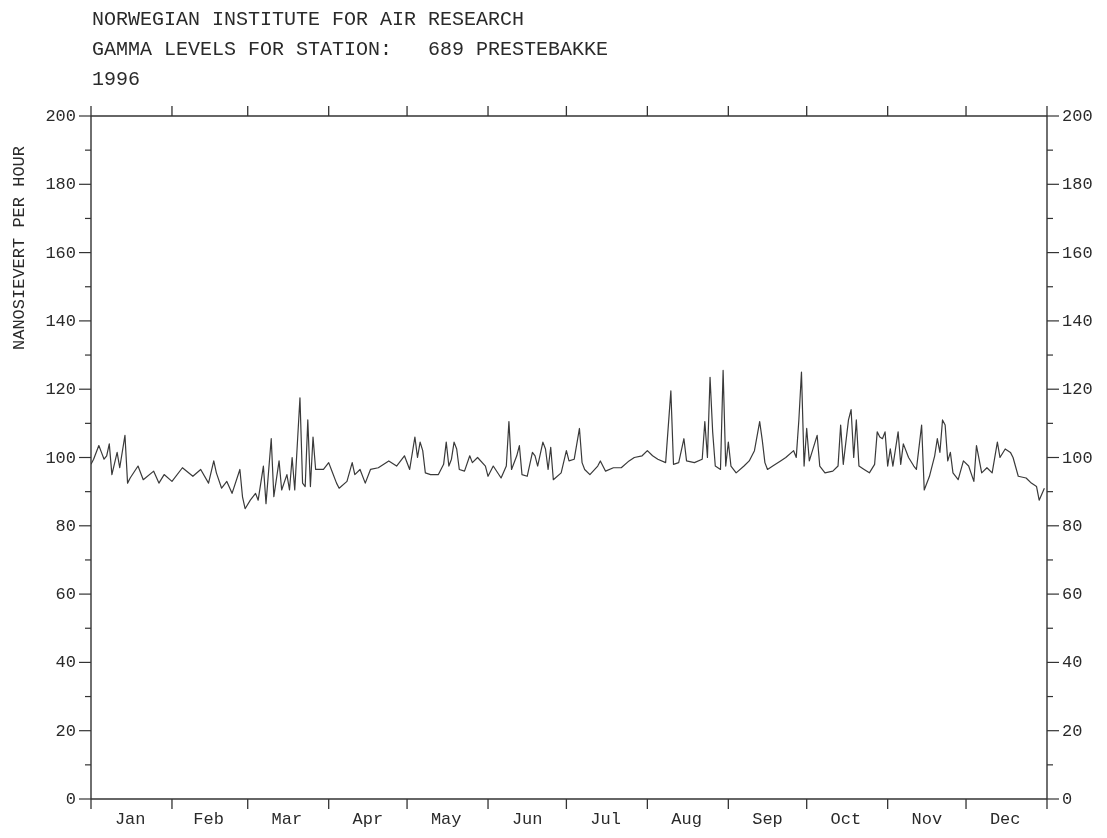 The image size is (1107, 838). What do you see at coordinates (60, 321) in the screenshot?
I see `y-tick-label: 140` at bounding box center [60, 321].